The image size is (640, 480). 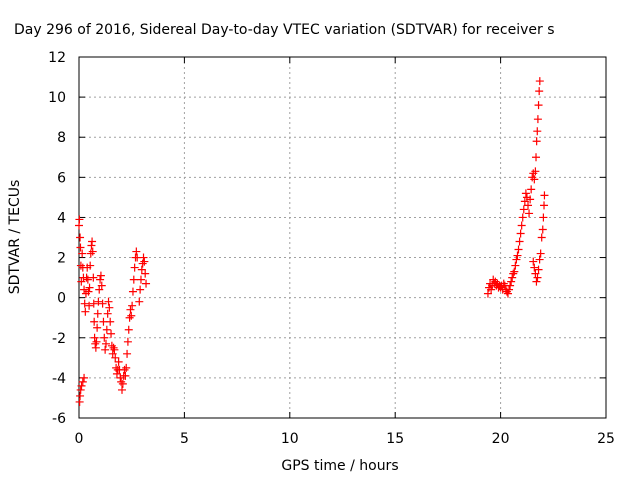 I want to click on x-tick-label: 10, so click(x=290, y=439).